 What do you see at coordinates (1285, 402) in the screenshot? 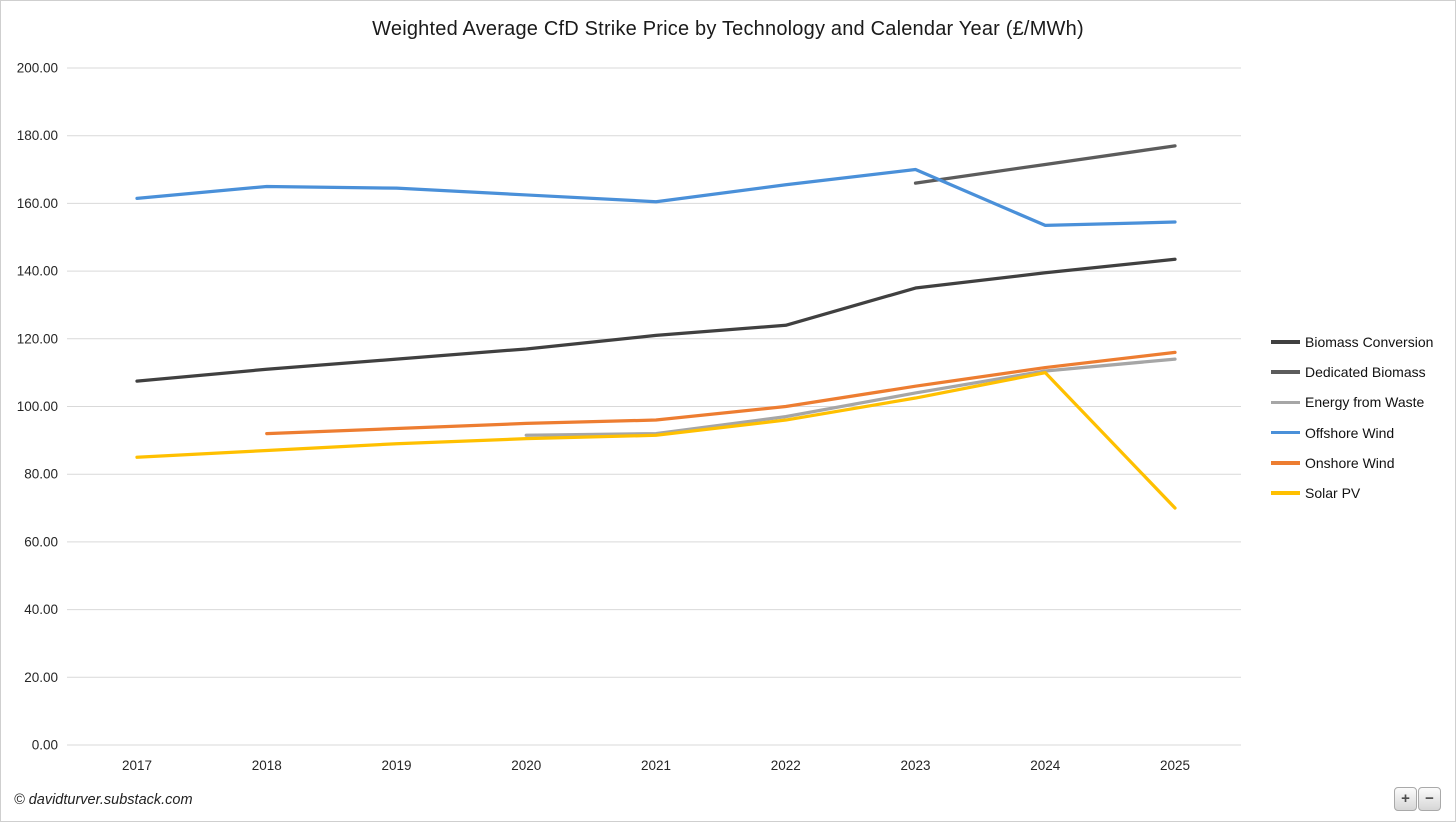
I see `legend-swatch-energy-from-waste` at bounding box center [1285, 402].